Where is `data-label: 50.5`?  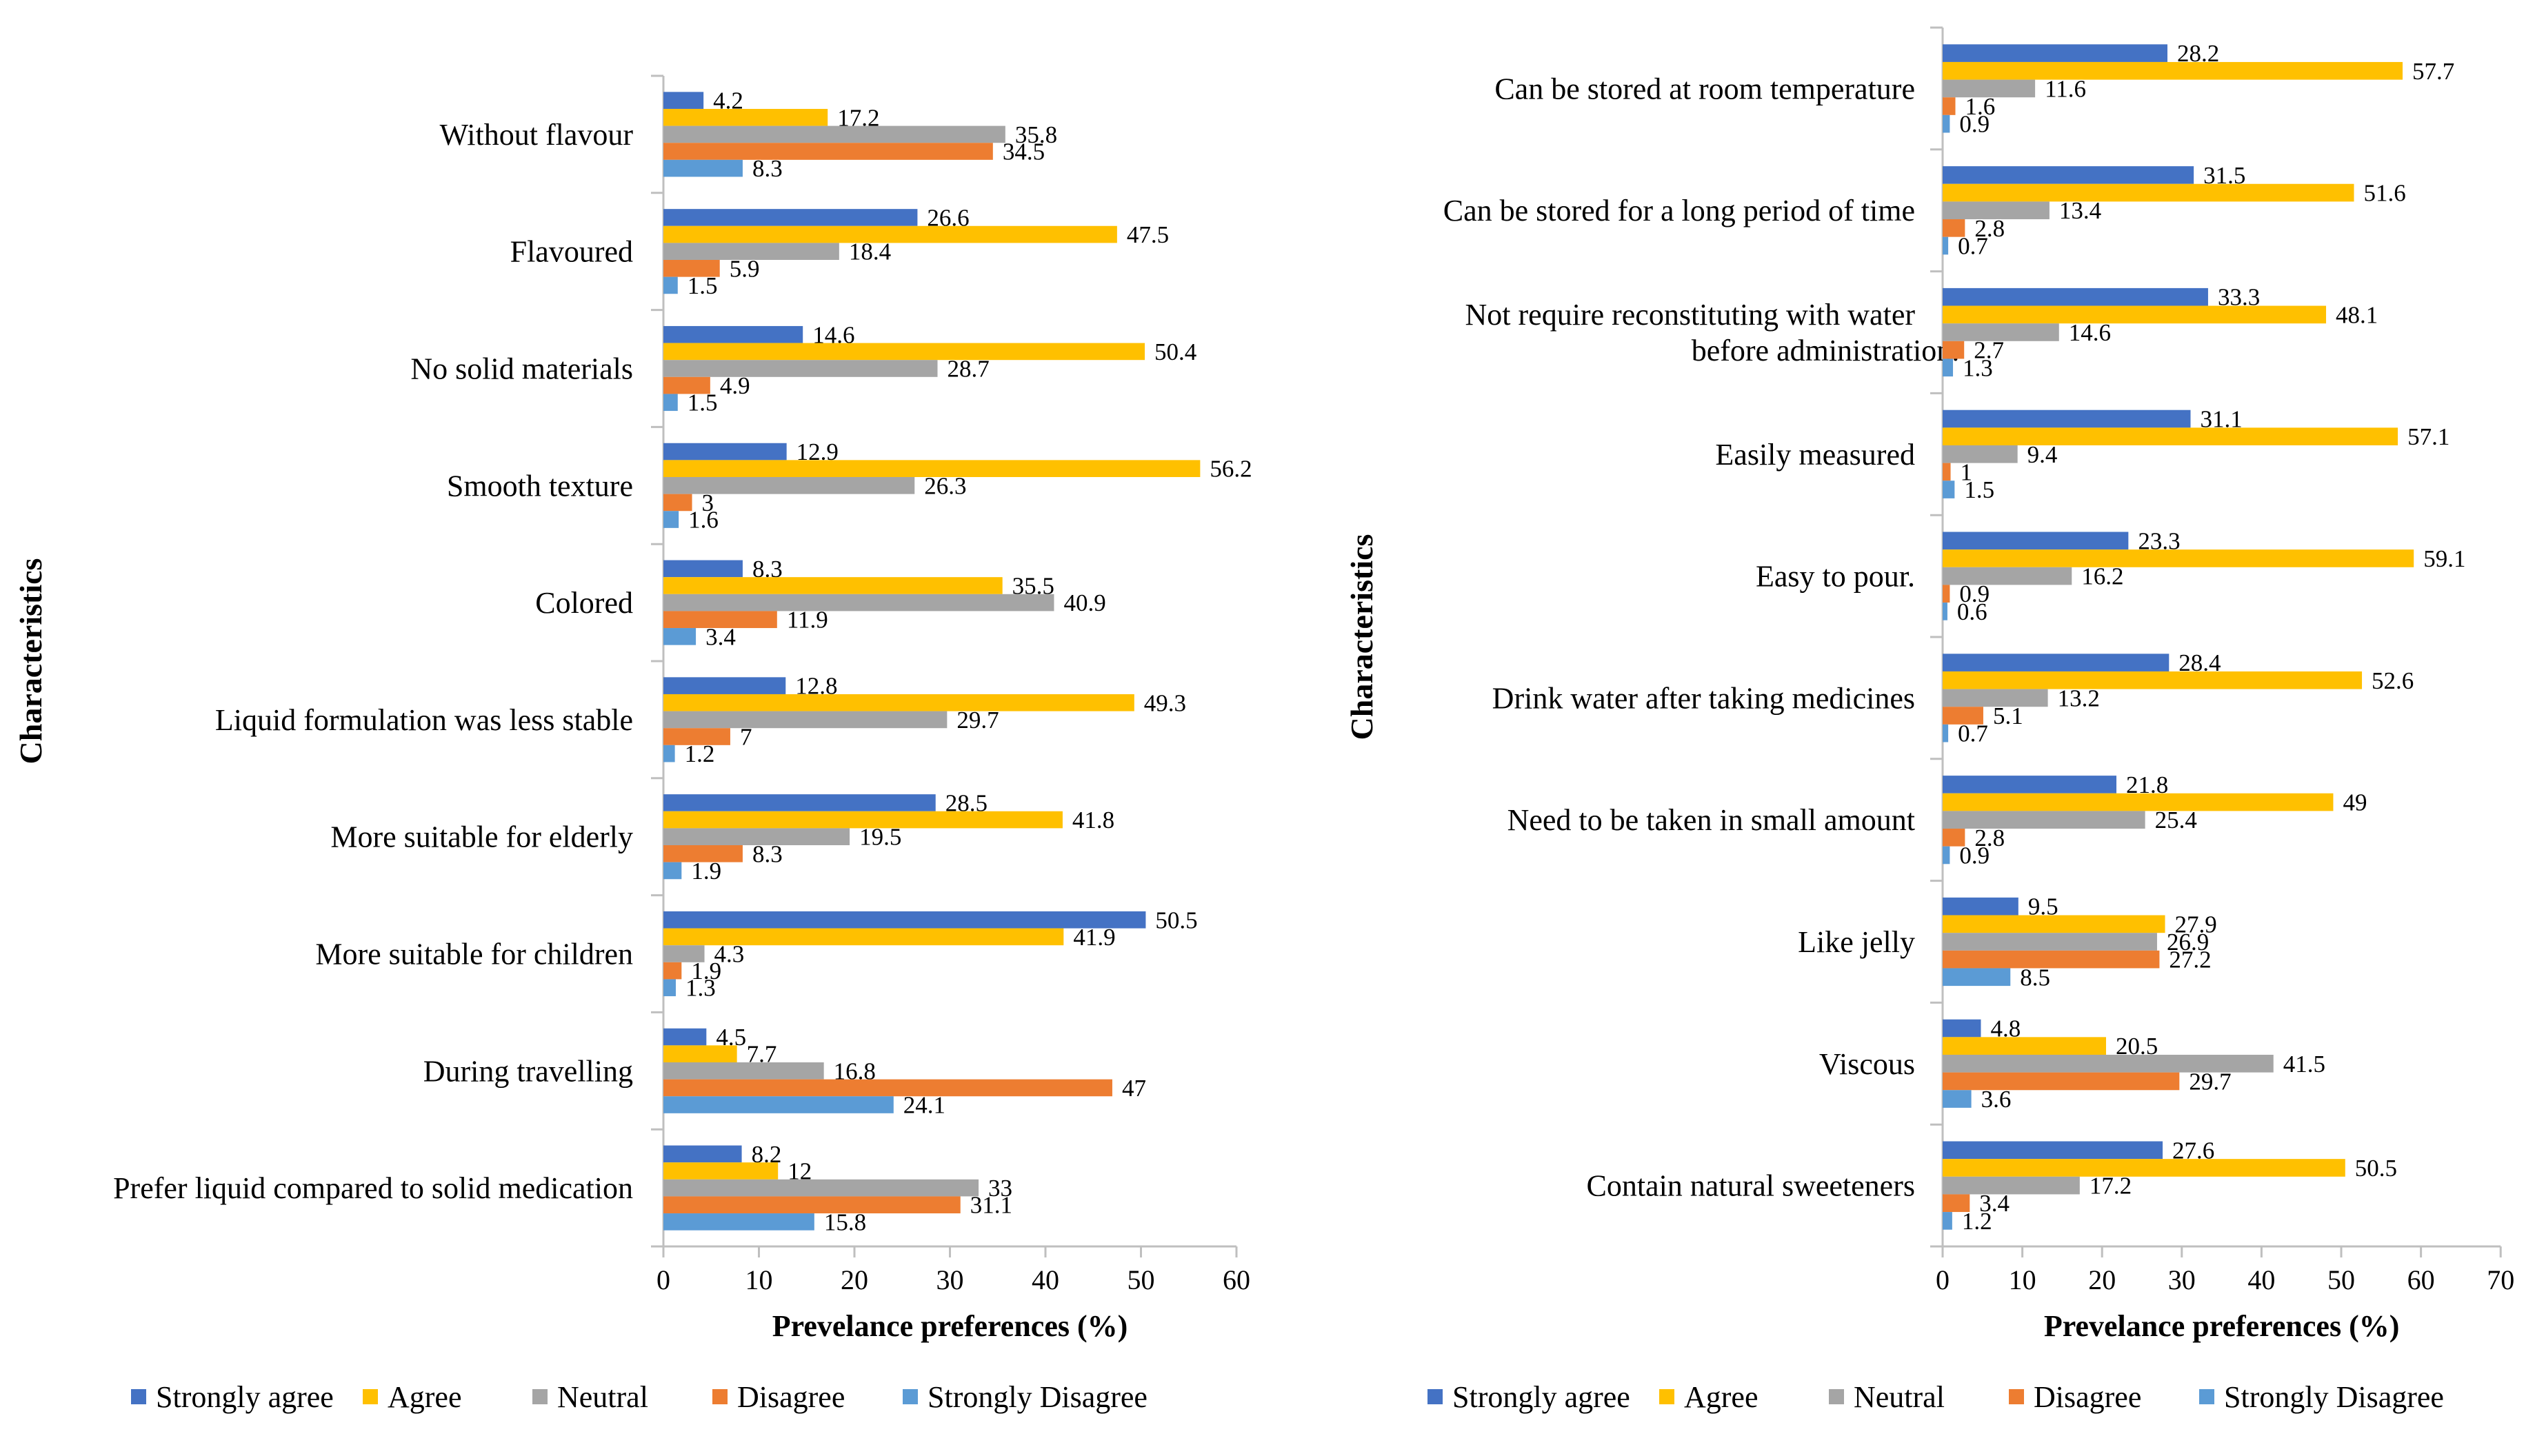 data-label: 50.5 is located at coordinates (2376, 1168).